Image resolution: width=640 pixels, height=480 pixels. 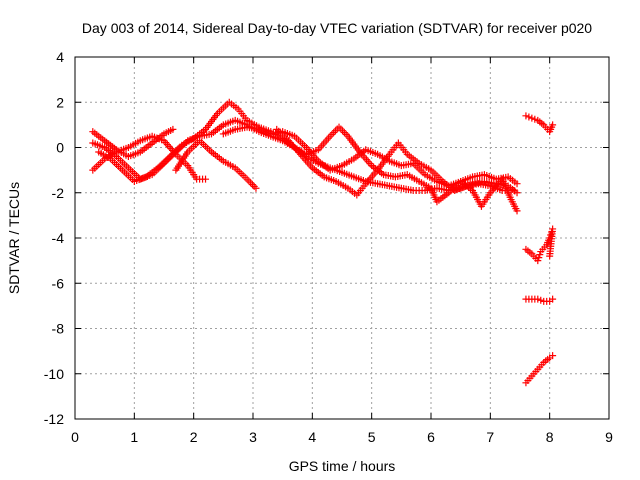 What do you see at coordinates (431, 437) in the screenshot?
I see `x-tick-label: 6` at bounding box center [431, 437].